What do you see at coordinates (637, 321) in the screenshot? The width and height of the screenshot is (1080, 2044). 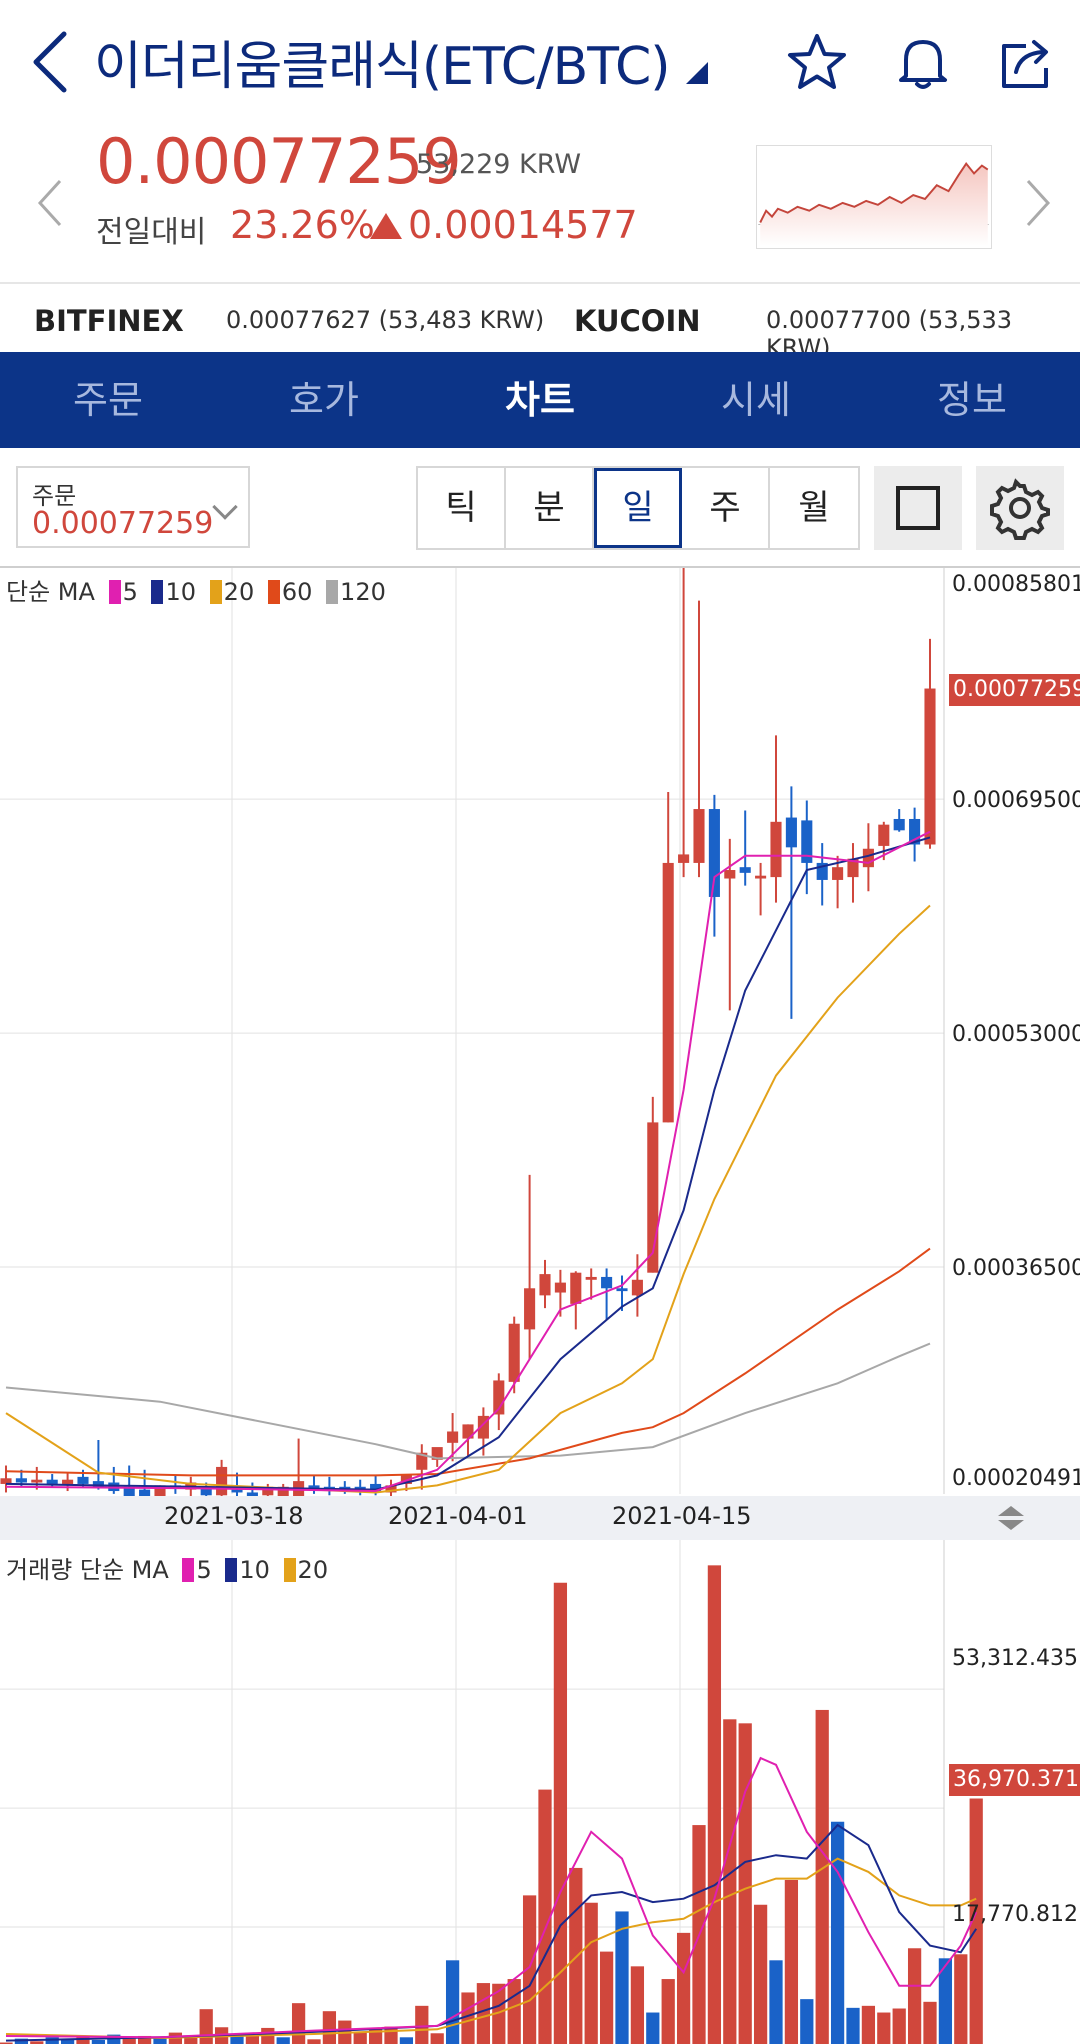 I see `exchange-name: KUCOIN` at bounding box center [637, 321].